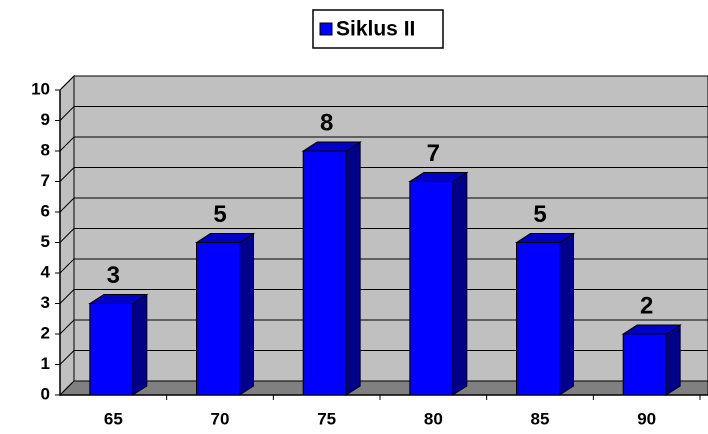  I want to click on legend-box, so click(378, 29).